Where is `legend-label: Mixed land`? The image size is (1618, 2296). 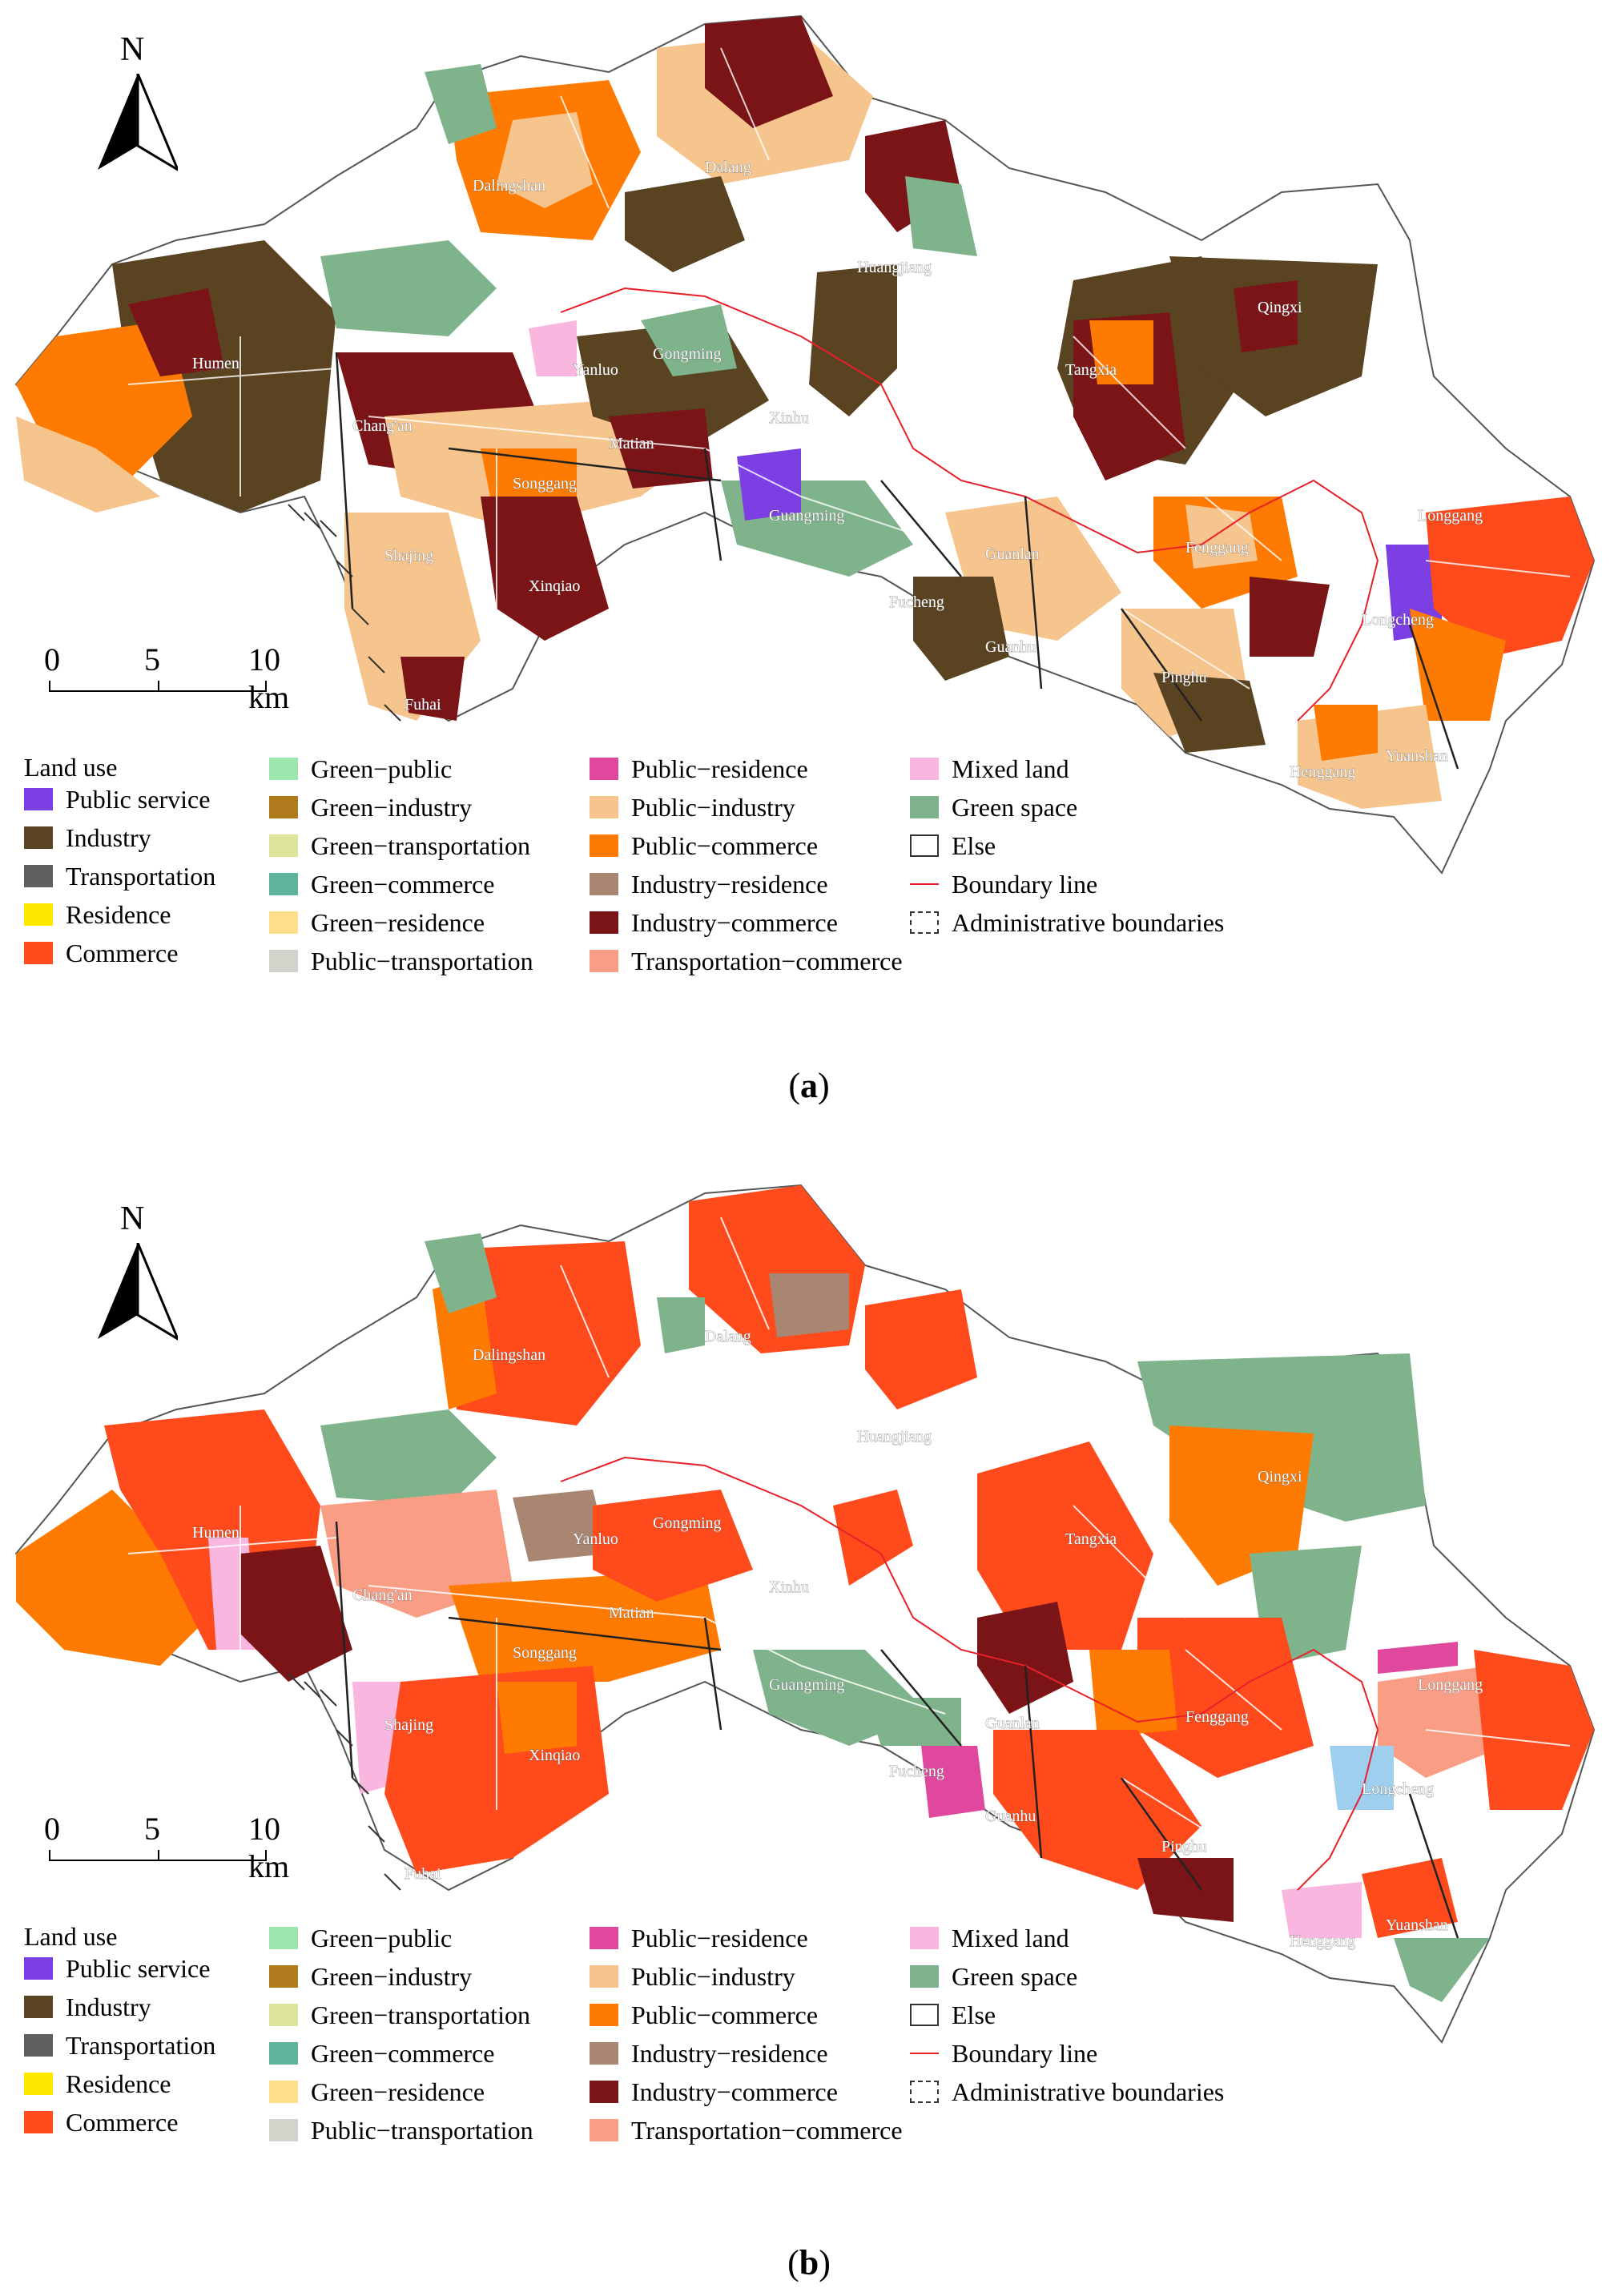
legend-label: Mixed land is located at coordinates (1011, 1937).